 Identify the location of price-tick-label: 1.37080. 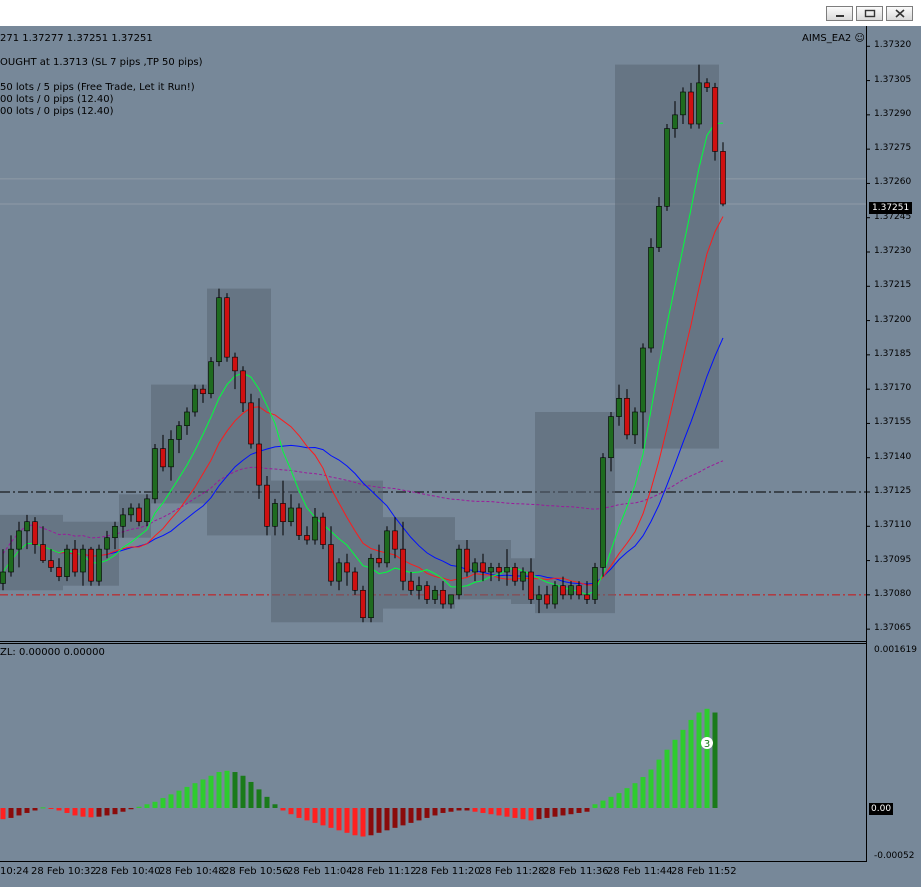
(893, 593).